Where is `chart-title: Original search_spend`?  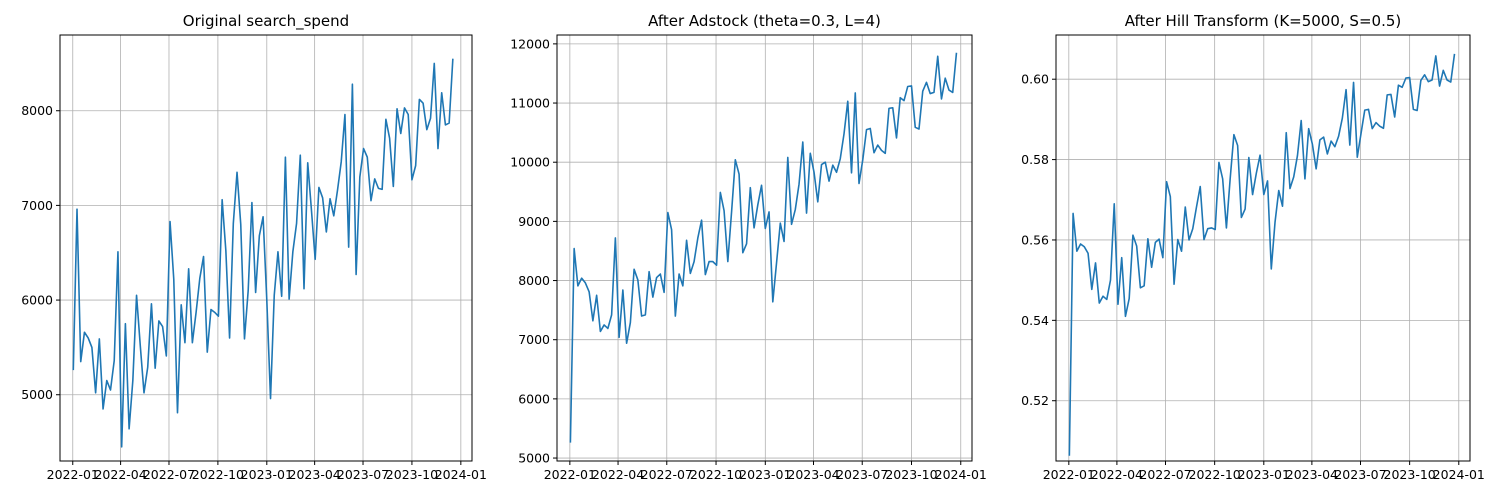
chart-title: Original search_spend is located at coordinates (266, 21).